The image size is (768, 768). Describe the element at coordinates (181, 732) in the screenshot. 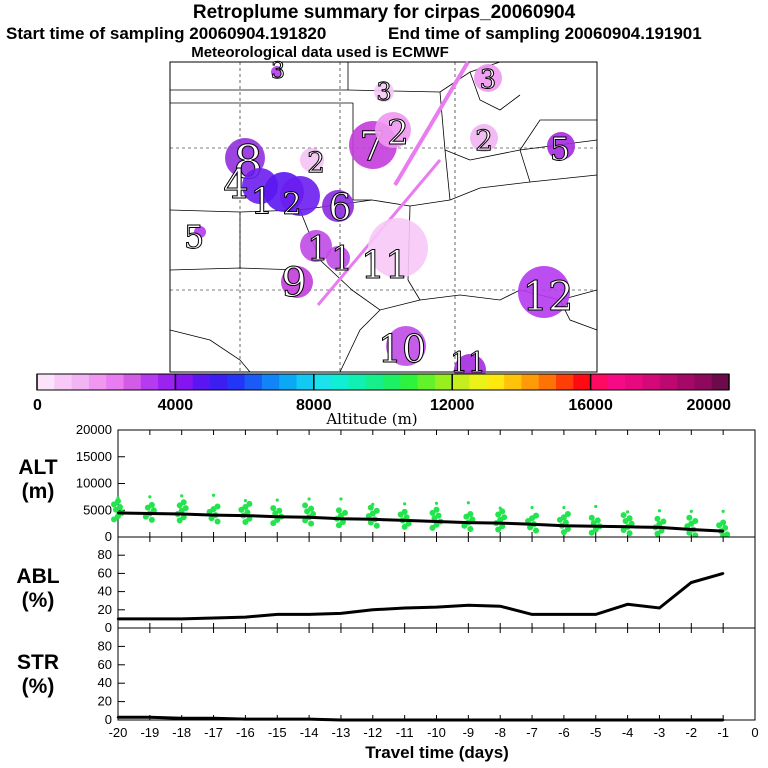

I see `x-tick-label: -18` at that location.